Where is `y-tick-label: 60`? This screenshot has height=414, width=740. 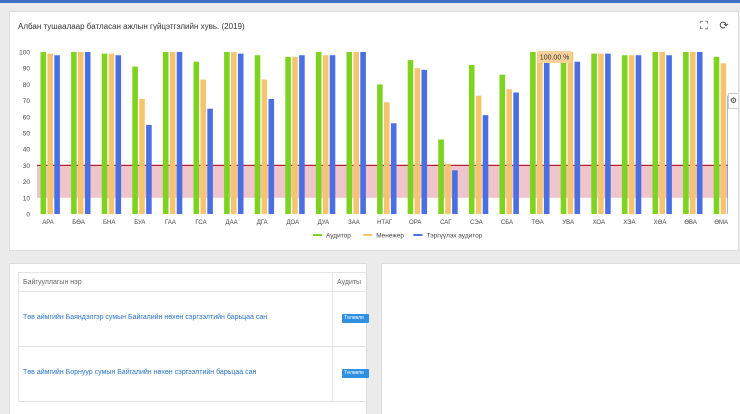 y-tick-label: 60 is located at coordinates (27, 117).